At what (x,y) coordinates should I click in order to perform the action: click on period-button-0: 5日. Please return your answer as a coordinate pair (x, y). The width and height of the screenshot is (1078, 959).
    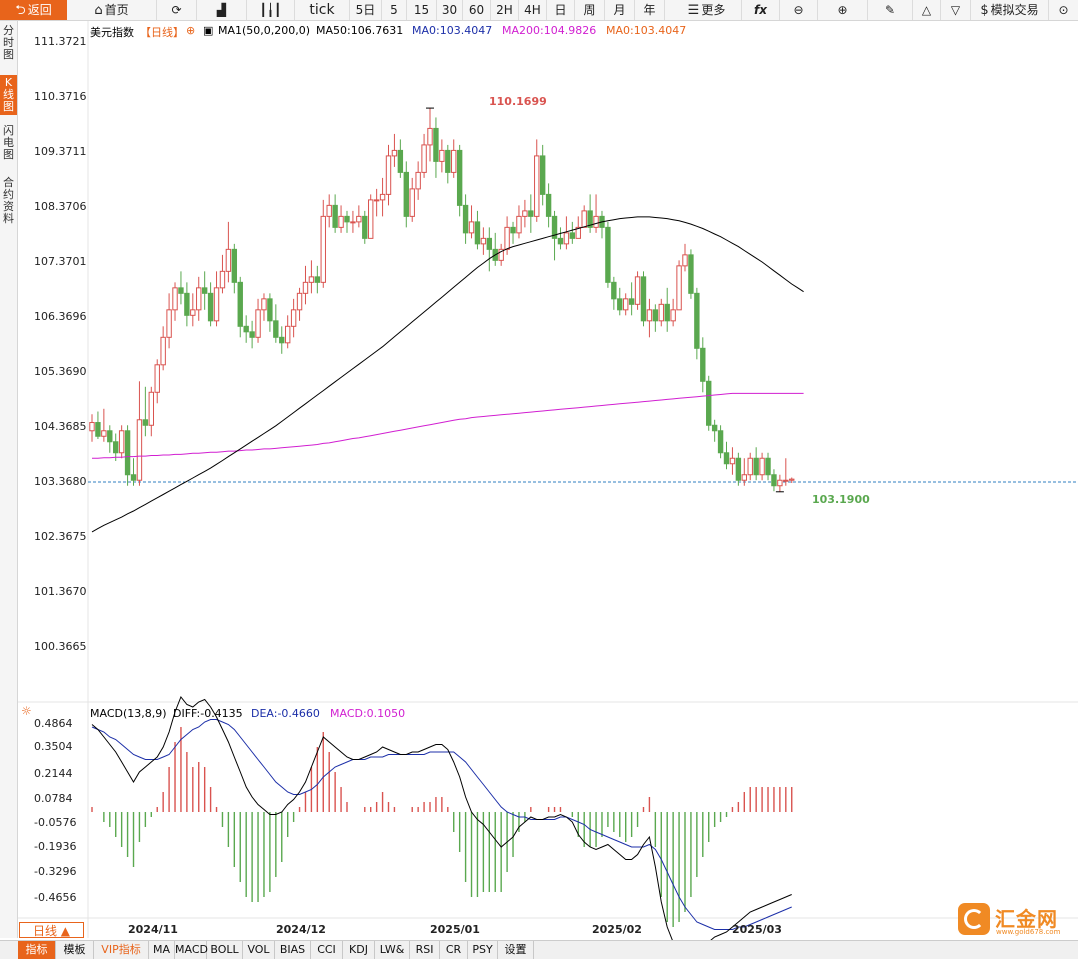
    Looking at the image, I should click on (366, 10).